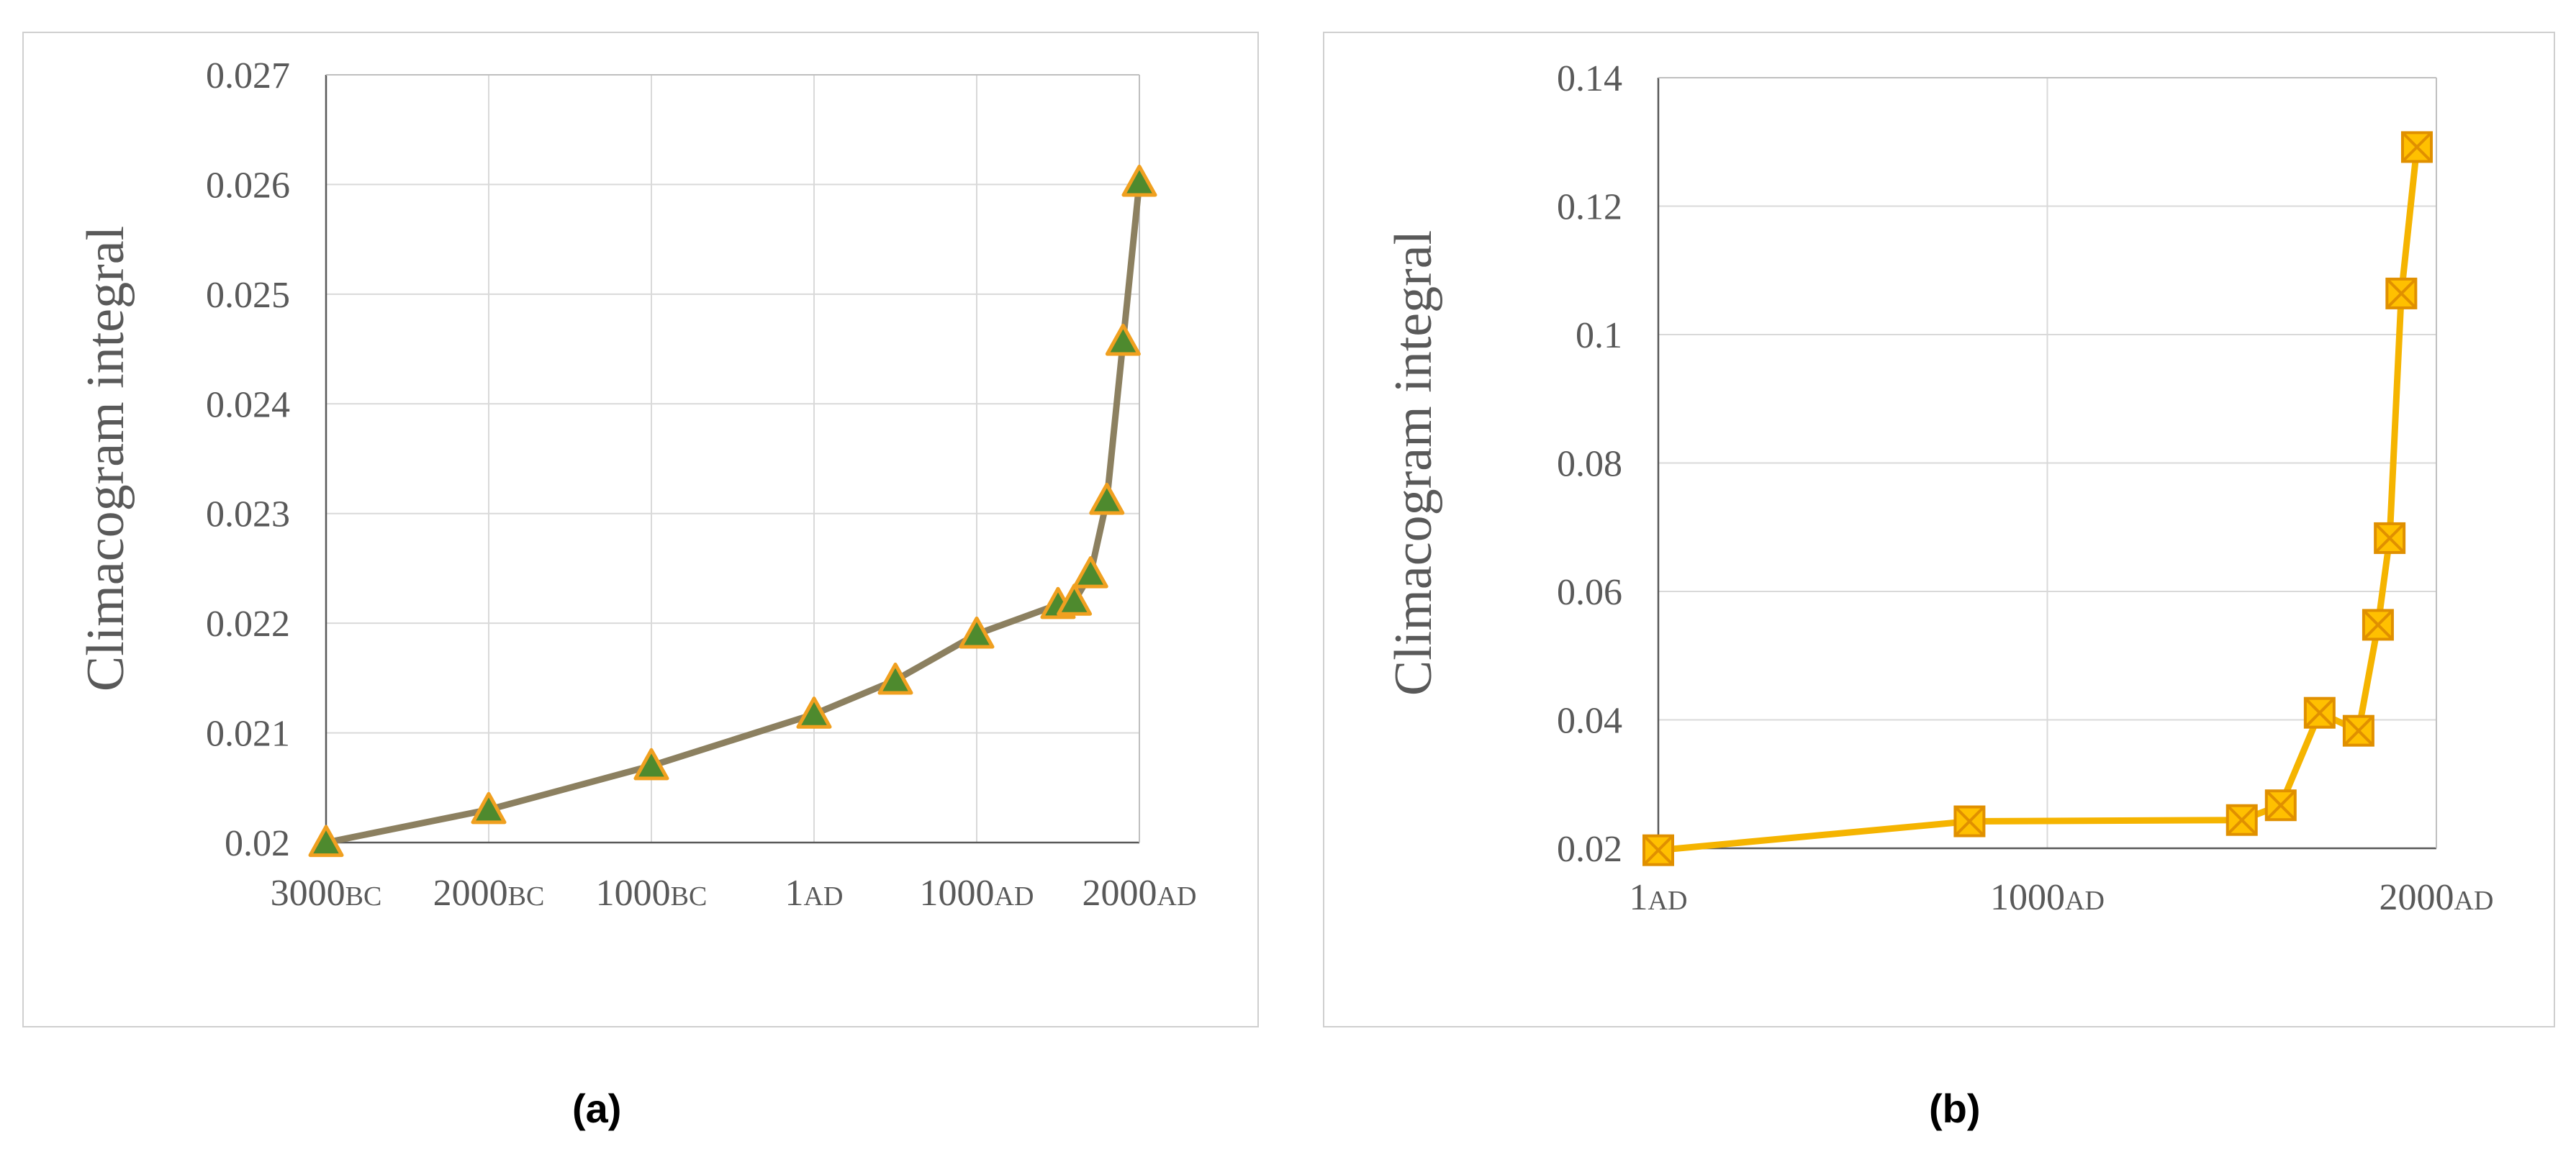 Image resolution: width=2576 pixels, height=1162 pixels. What do you see at coordinates (1589, 78) in the screenshot?
I see `y-tick-label: 0.14` at bounding box center [1589, 78].